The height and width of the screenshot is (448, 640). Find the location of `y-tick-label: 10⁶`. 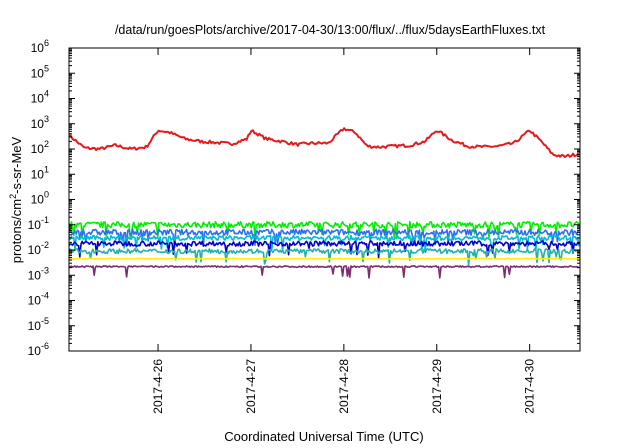

y-tick-label: 10⁶ is located at coordinates (40, 46).